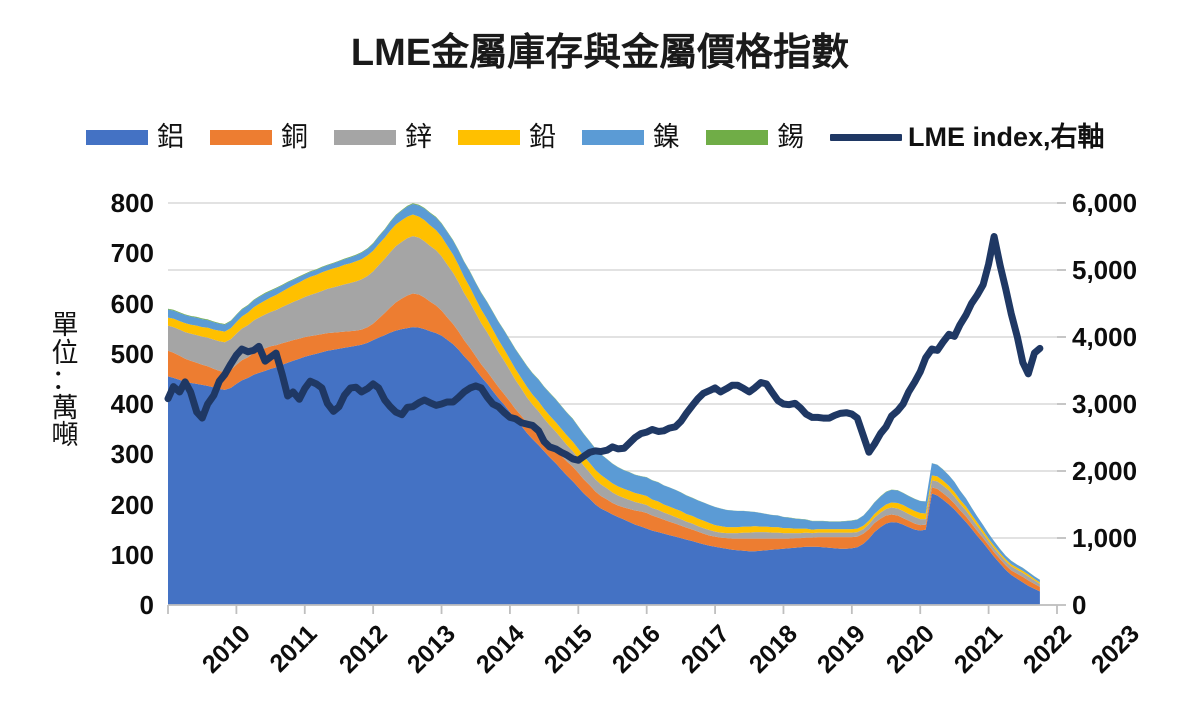 The height and width of the screenshot is (725, 1200). Describe the element at coordinates (1105, 337) in the screenshot. I see `y2-axis-tick-label-4000: 4,000` at that location.